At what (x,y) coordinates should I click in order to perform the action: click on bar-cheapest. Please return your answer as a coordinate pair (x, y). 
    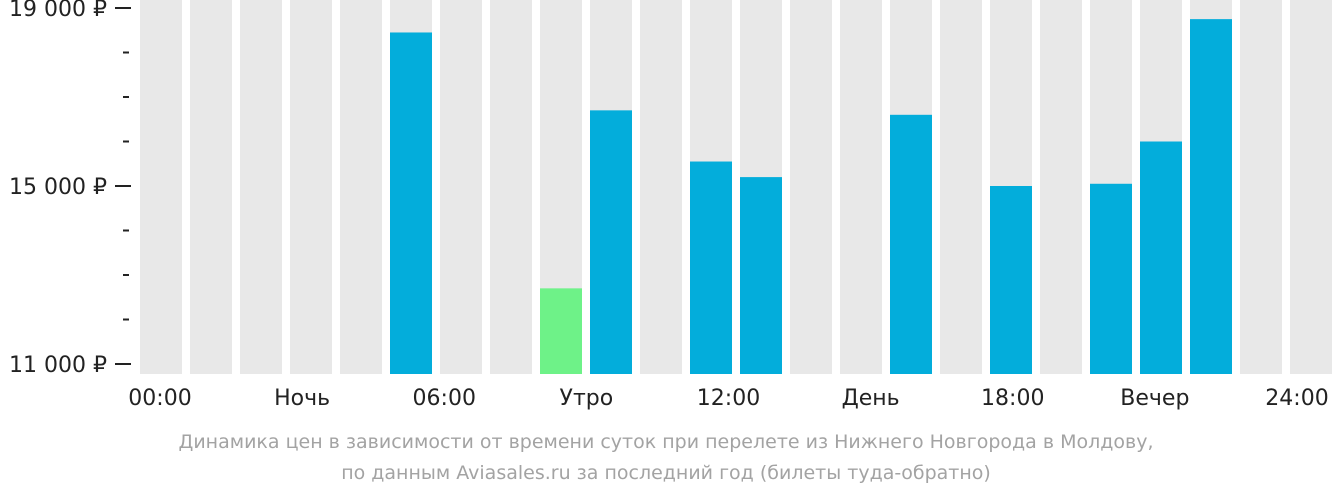
    Looking at the image, I should click on (561, 331).